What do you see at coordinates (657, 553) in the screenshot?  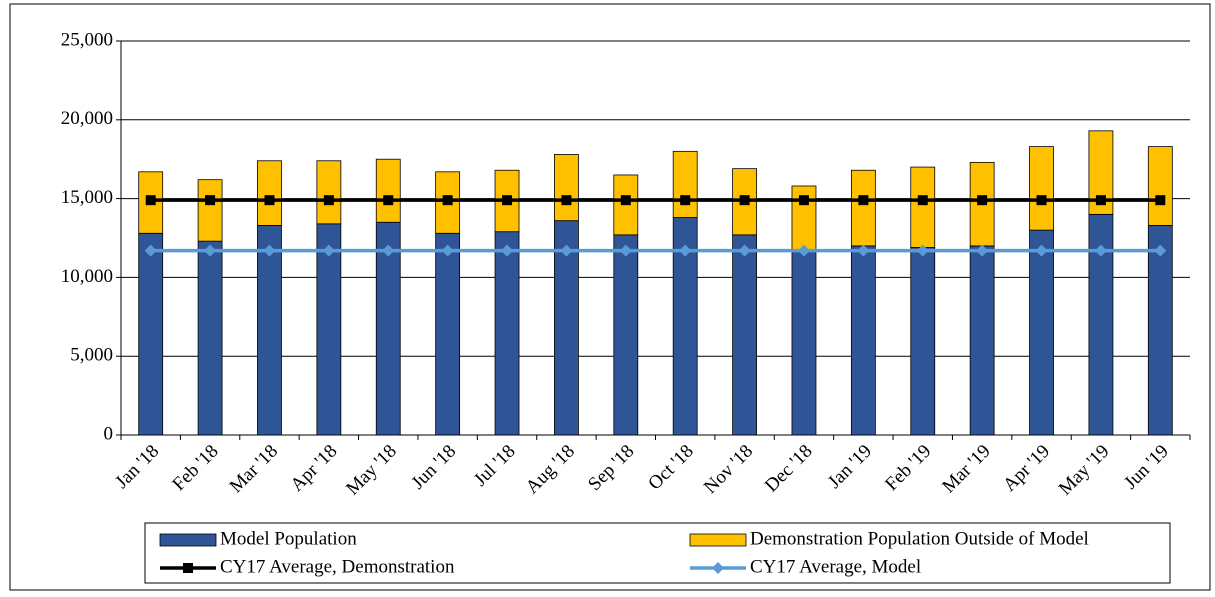 I see `legend-frame` at bounding box center [657, 553].